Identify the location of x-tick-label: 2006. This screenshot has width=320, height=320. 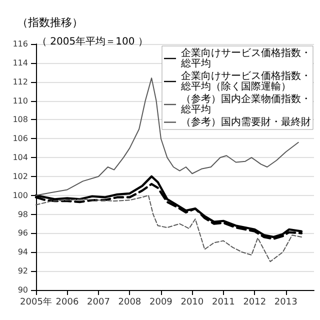
(67, 303).